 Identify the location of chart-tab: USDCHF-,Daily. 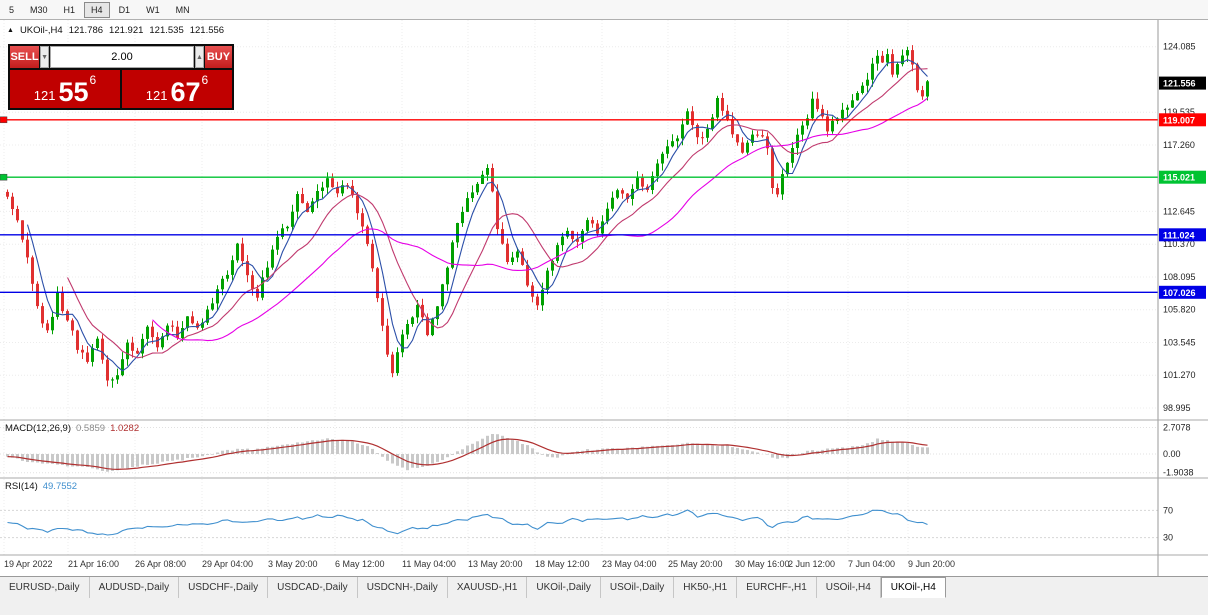
(224, 587).